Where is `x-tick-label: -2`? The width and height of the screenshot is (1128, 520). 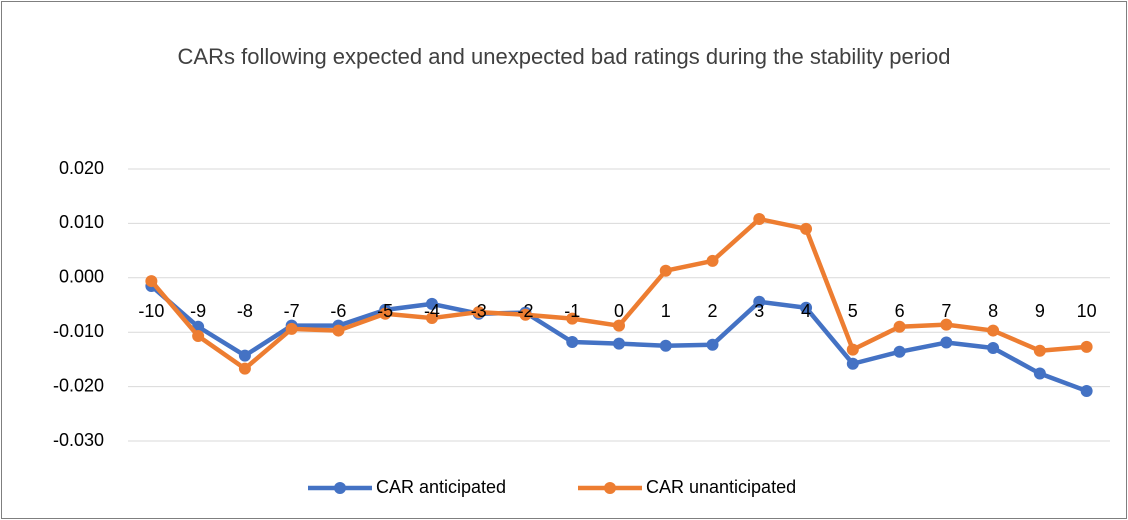 x-tick-label: -2 is located at coordinates (525, 311).